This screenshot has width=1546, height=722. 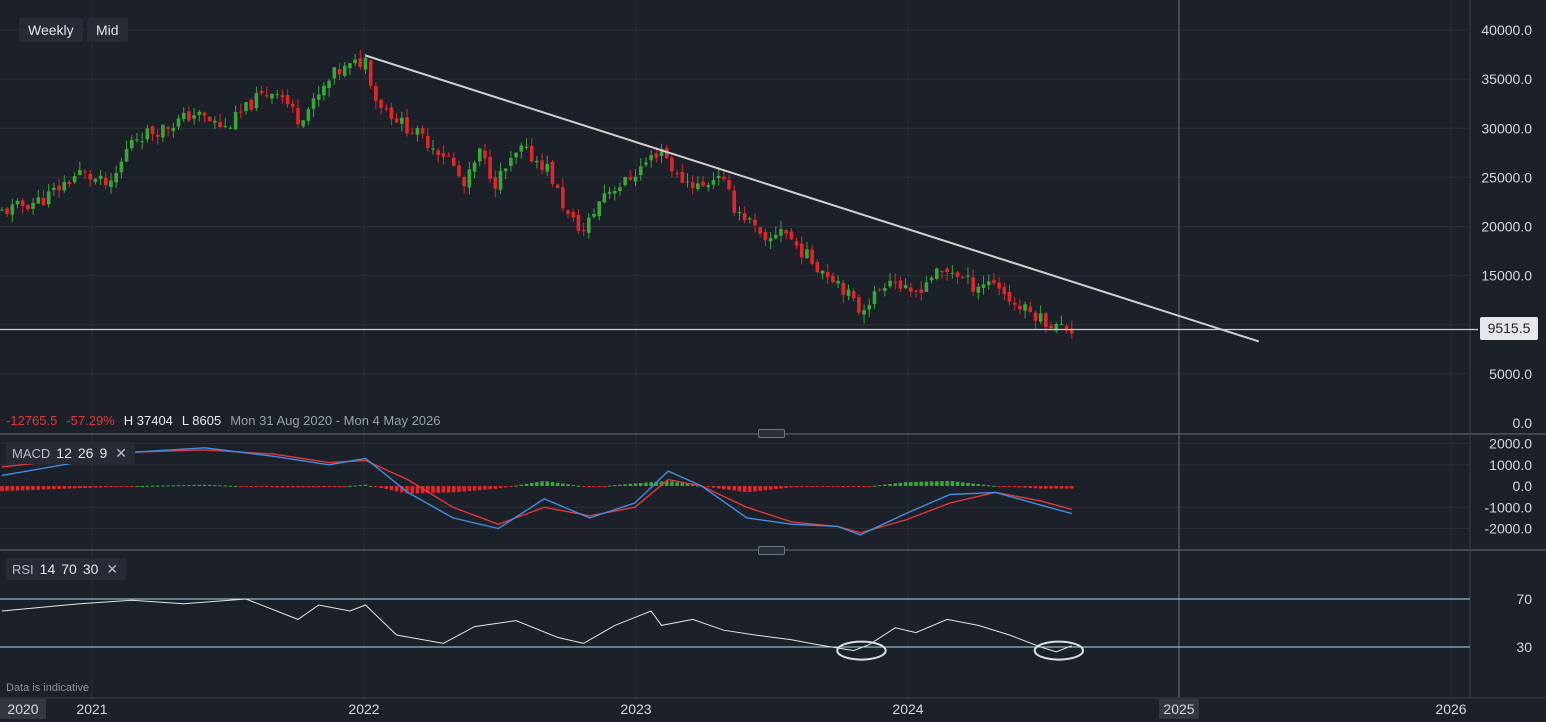 What do you see at coordinates (22, 709) in the screenshot?
I see `year-tick-label: 2020` at bounding box center [22, 709].